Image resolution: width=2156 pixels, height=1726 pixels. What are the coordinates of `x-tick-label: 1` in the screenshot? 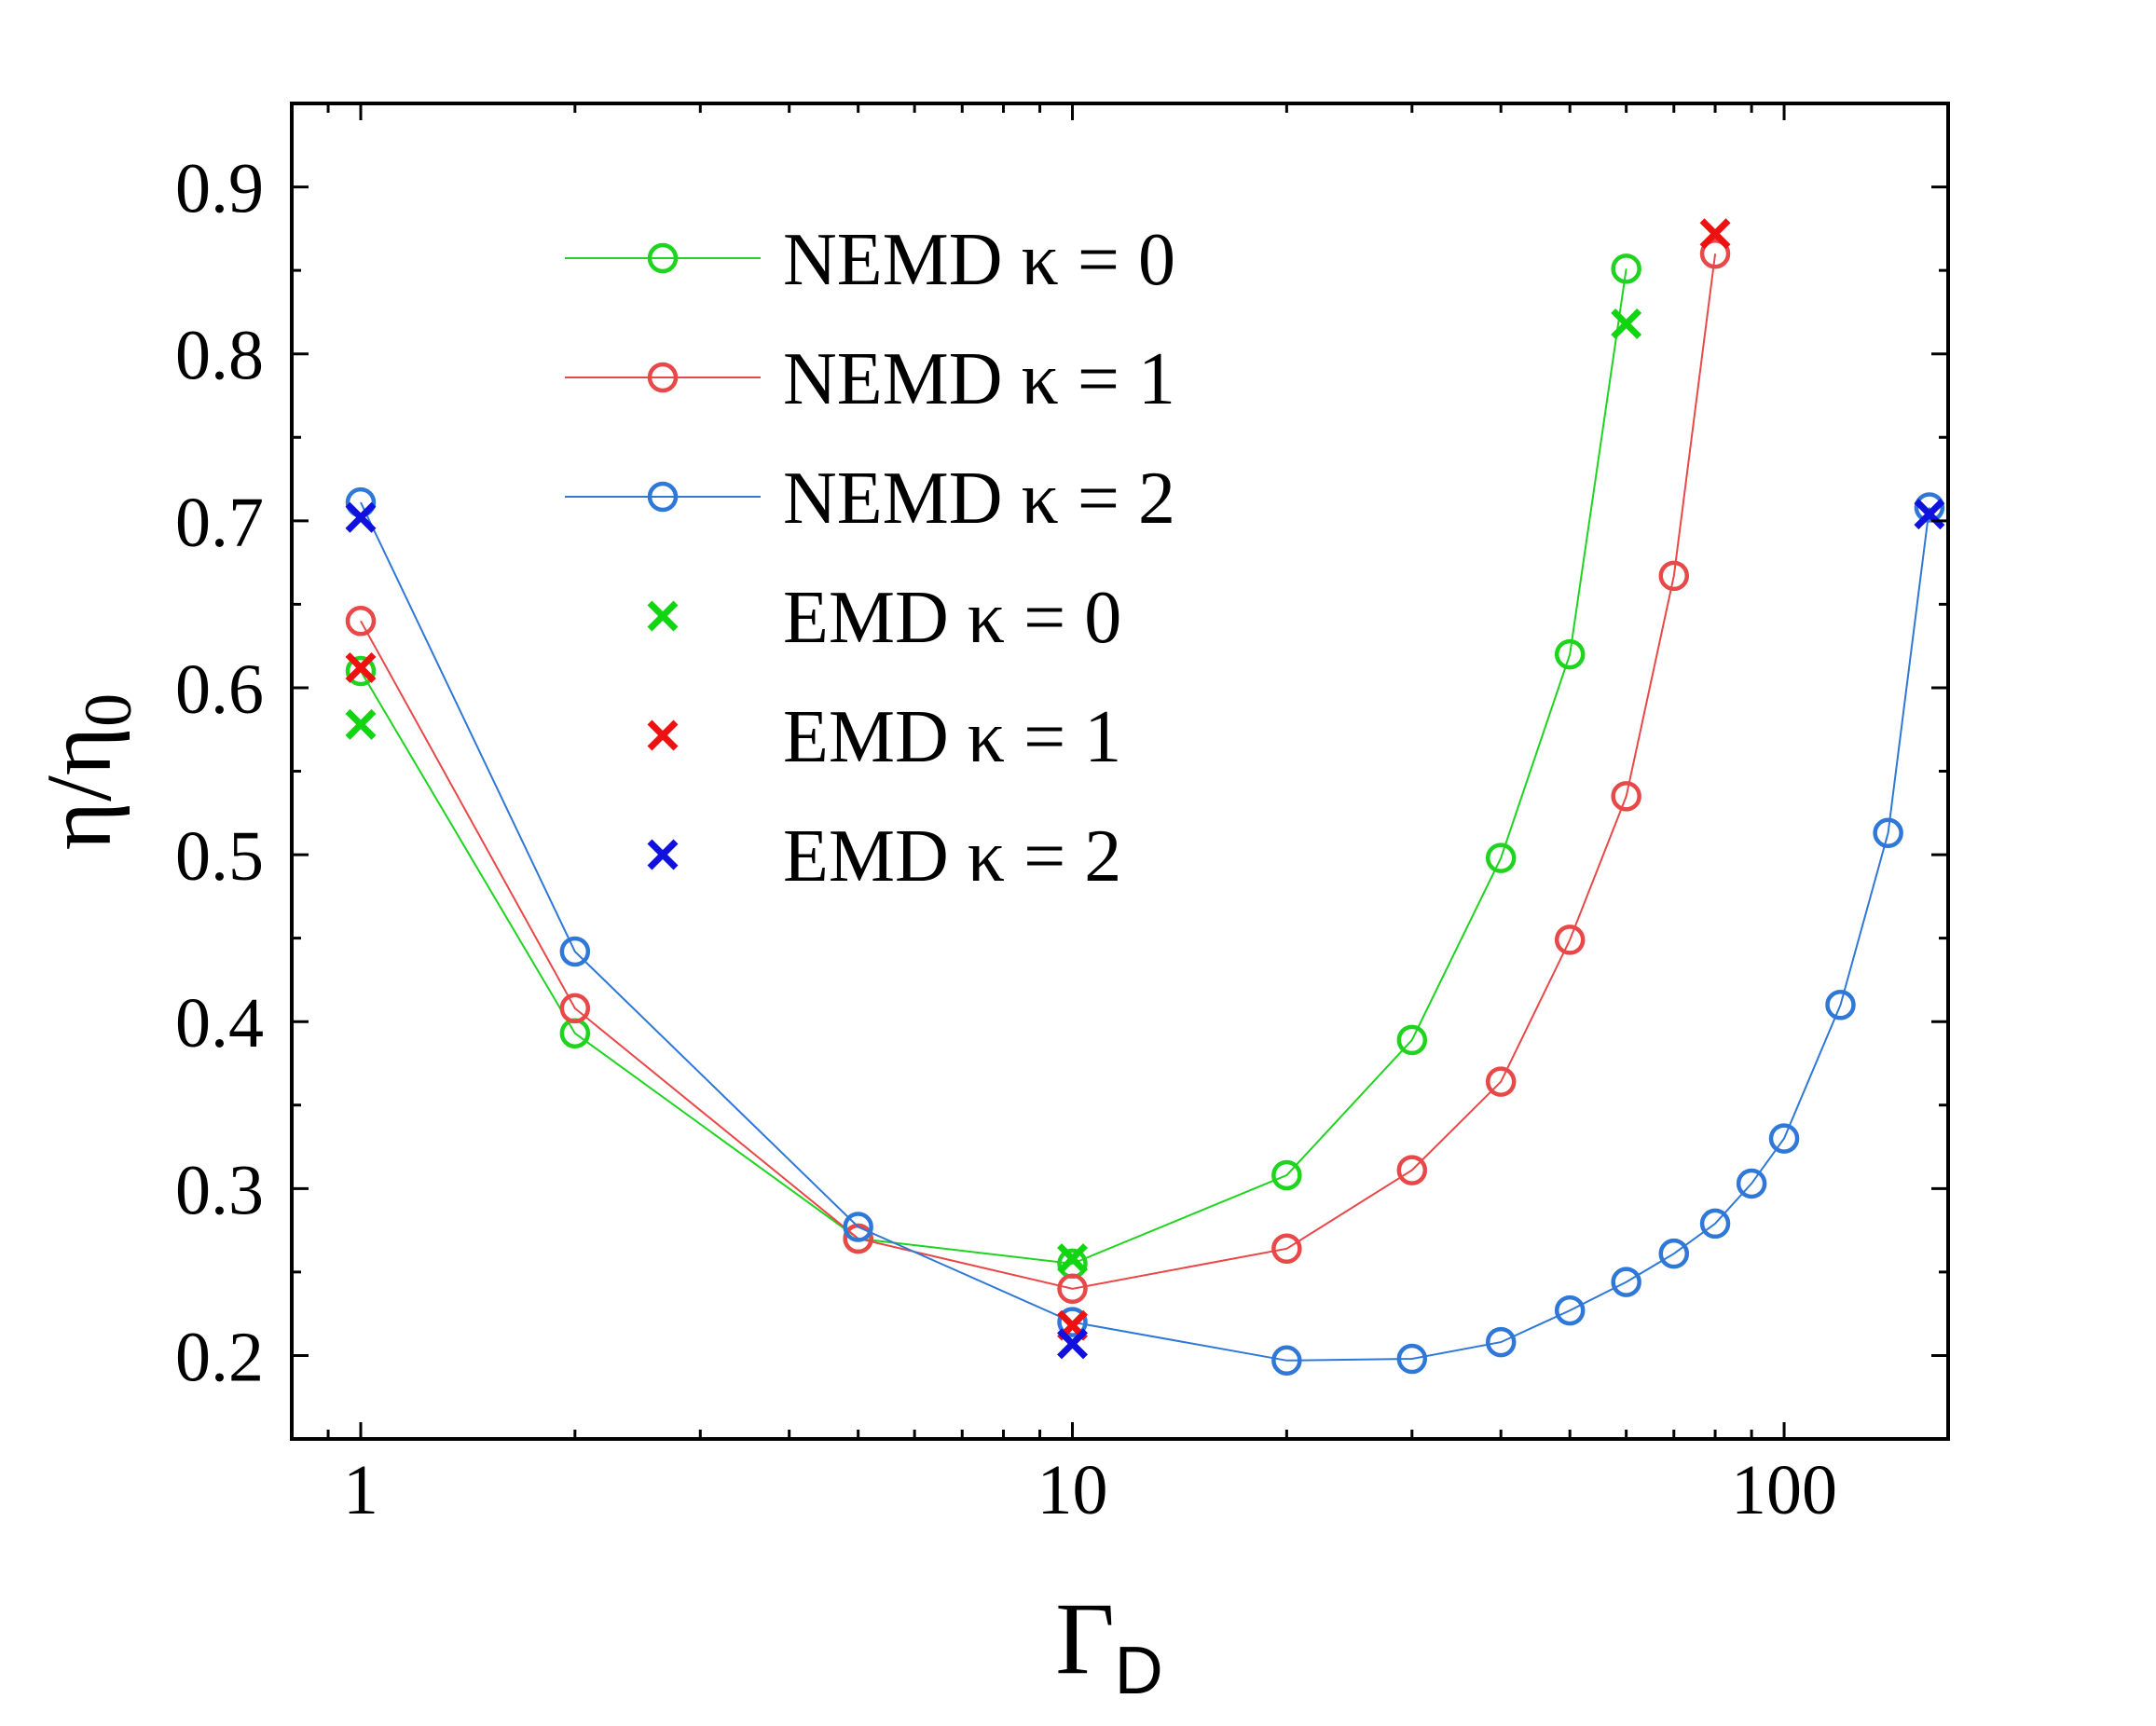 It's located at (361, 1490).